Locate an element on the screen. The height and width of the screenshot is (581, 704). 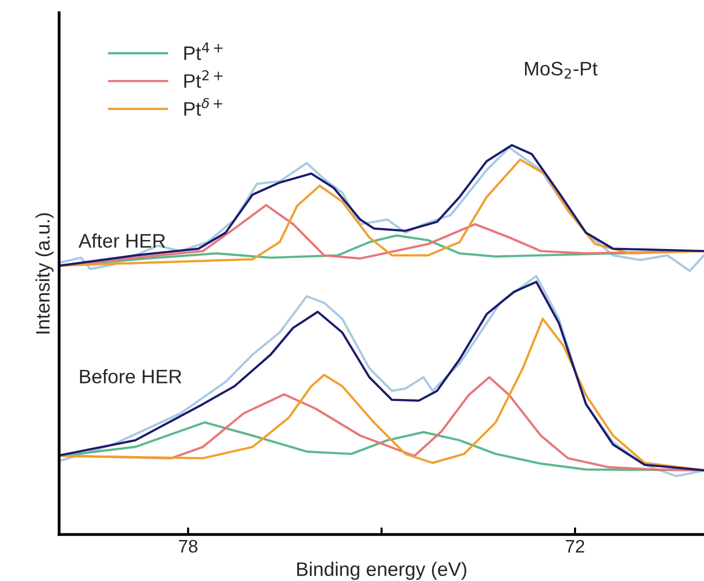
legend-label: Pt$^{4+}$ is located at coordinates (203, 51).